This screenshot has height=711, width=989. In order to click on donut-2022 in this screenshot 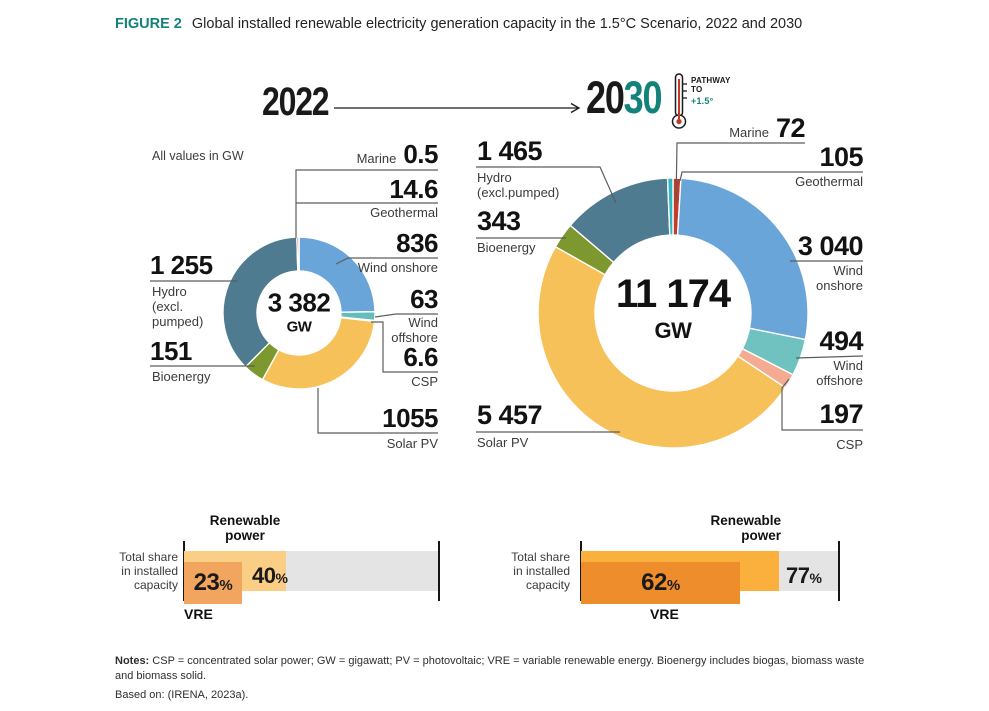, I will do `click(299, 313)`.